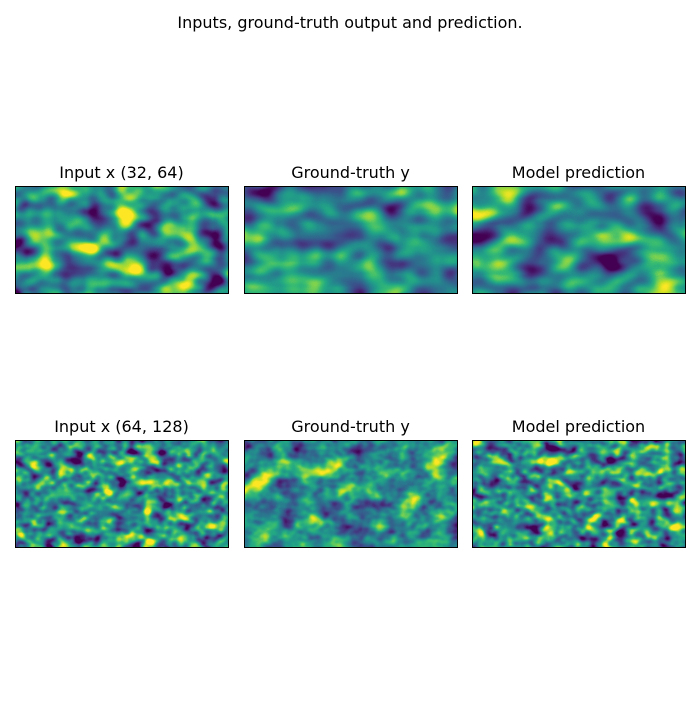  I want to click on panel-title: Input x (64, 128), so click(121, 426).